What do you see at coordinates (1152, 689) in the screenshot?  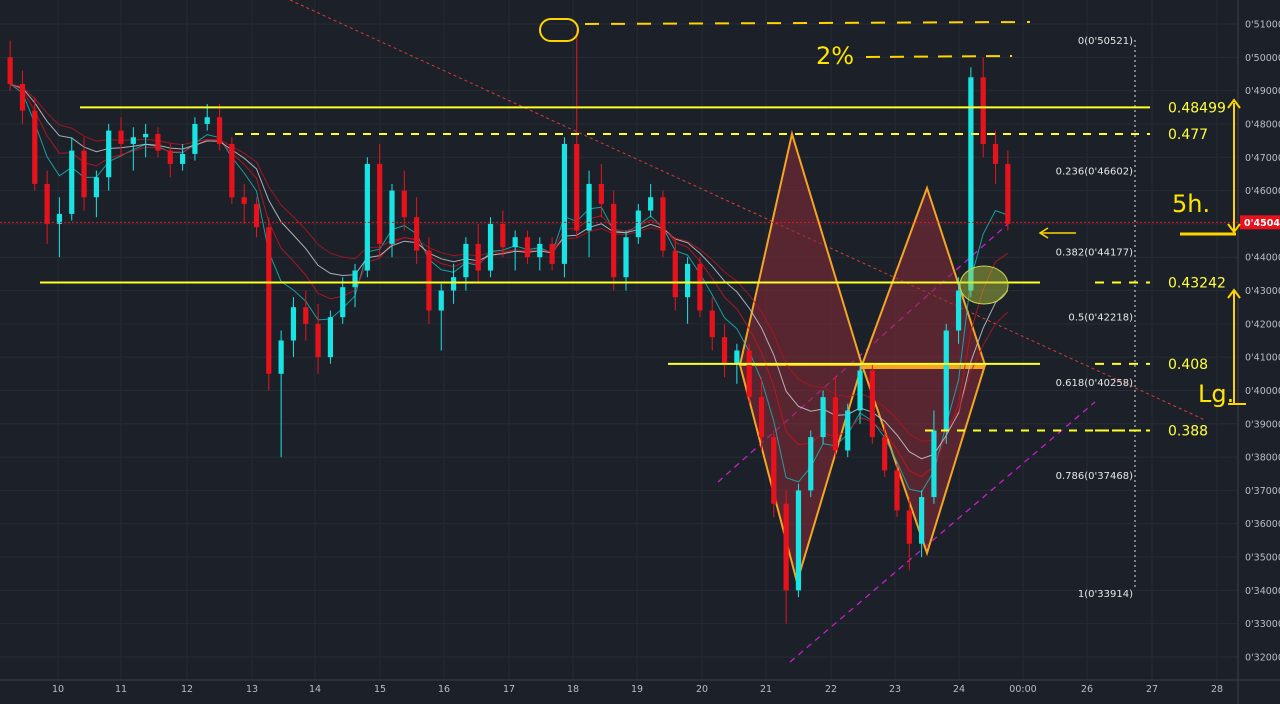 I see `x-tick-label: 27` at bounding box center [1152, 689].